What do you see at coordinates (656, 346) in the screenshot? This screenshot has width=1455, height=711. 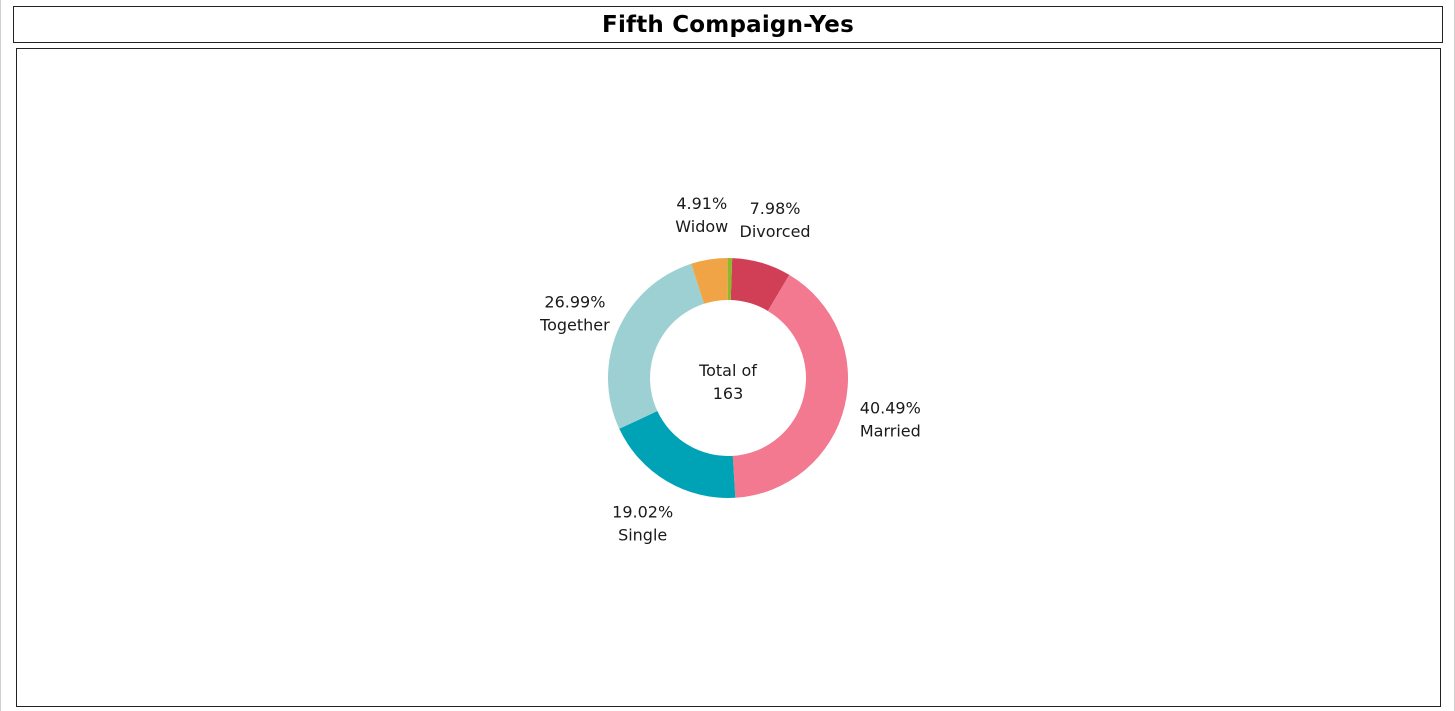 I see `slice-together` at bounding box center [656, 346].